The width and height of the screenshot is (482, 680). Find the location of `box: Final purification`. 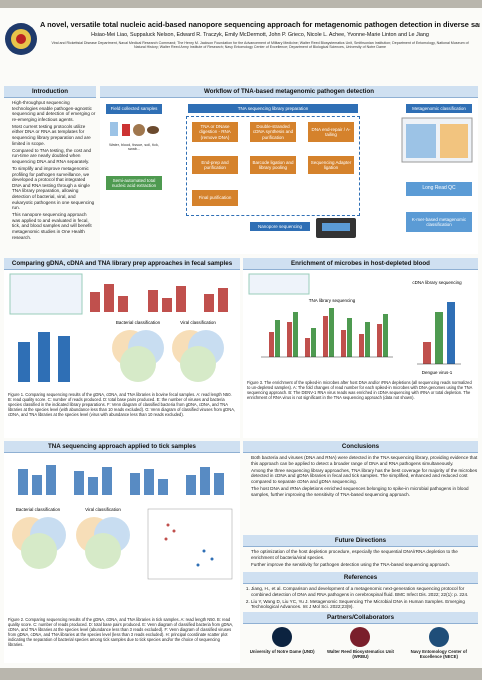

box: Final purification is located at coordinates (215, 198).